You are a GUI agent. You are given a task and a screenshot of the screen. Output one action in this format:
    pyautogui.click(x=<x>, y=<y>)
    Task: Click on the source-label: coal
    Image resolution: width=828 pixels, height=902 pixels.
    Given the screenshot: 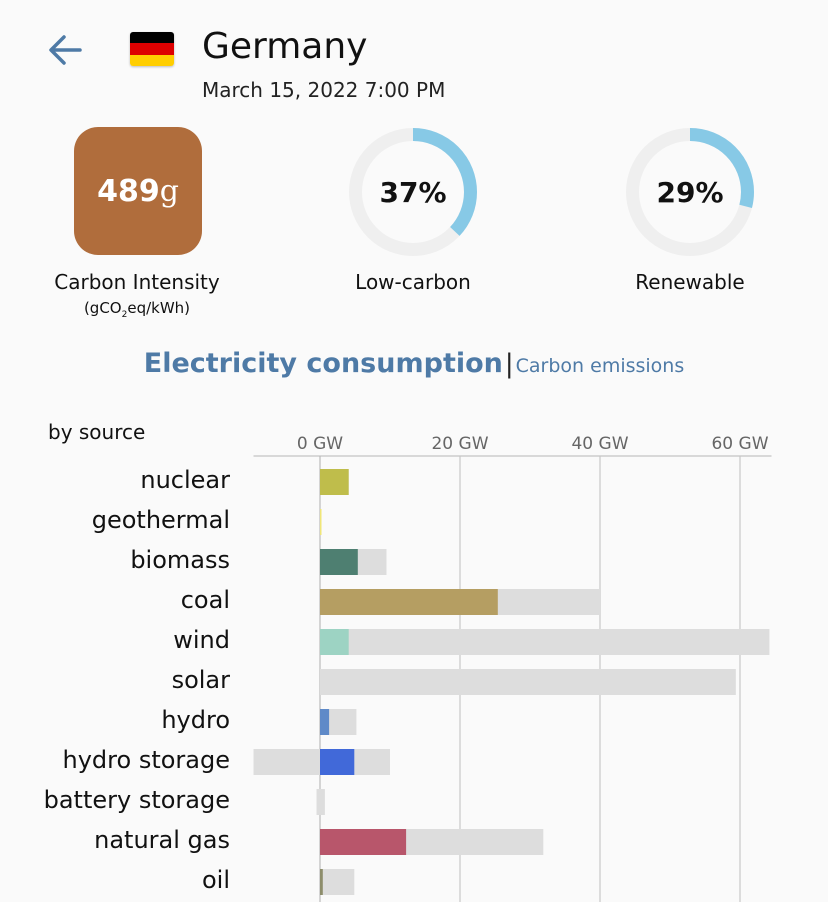 What is the action you would take?
    pyautogui.click(x=205, y=600)
    